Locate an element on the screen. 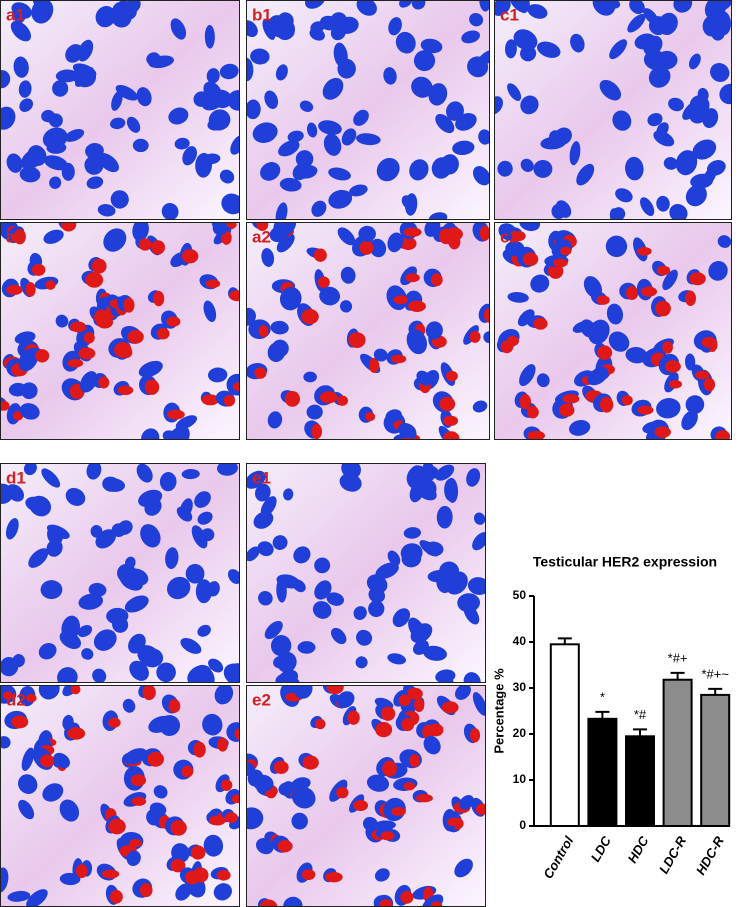  panel-label: c1 is located at coordinates (509, 14).